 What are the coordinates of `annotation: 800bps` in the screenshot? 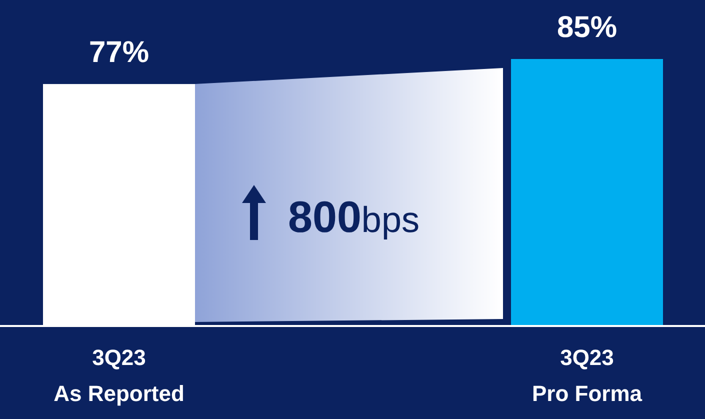 It's located at (354, 217).